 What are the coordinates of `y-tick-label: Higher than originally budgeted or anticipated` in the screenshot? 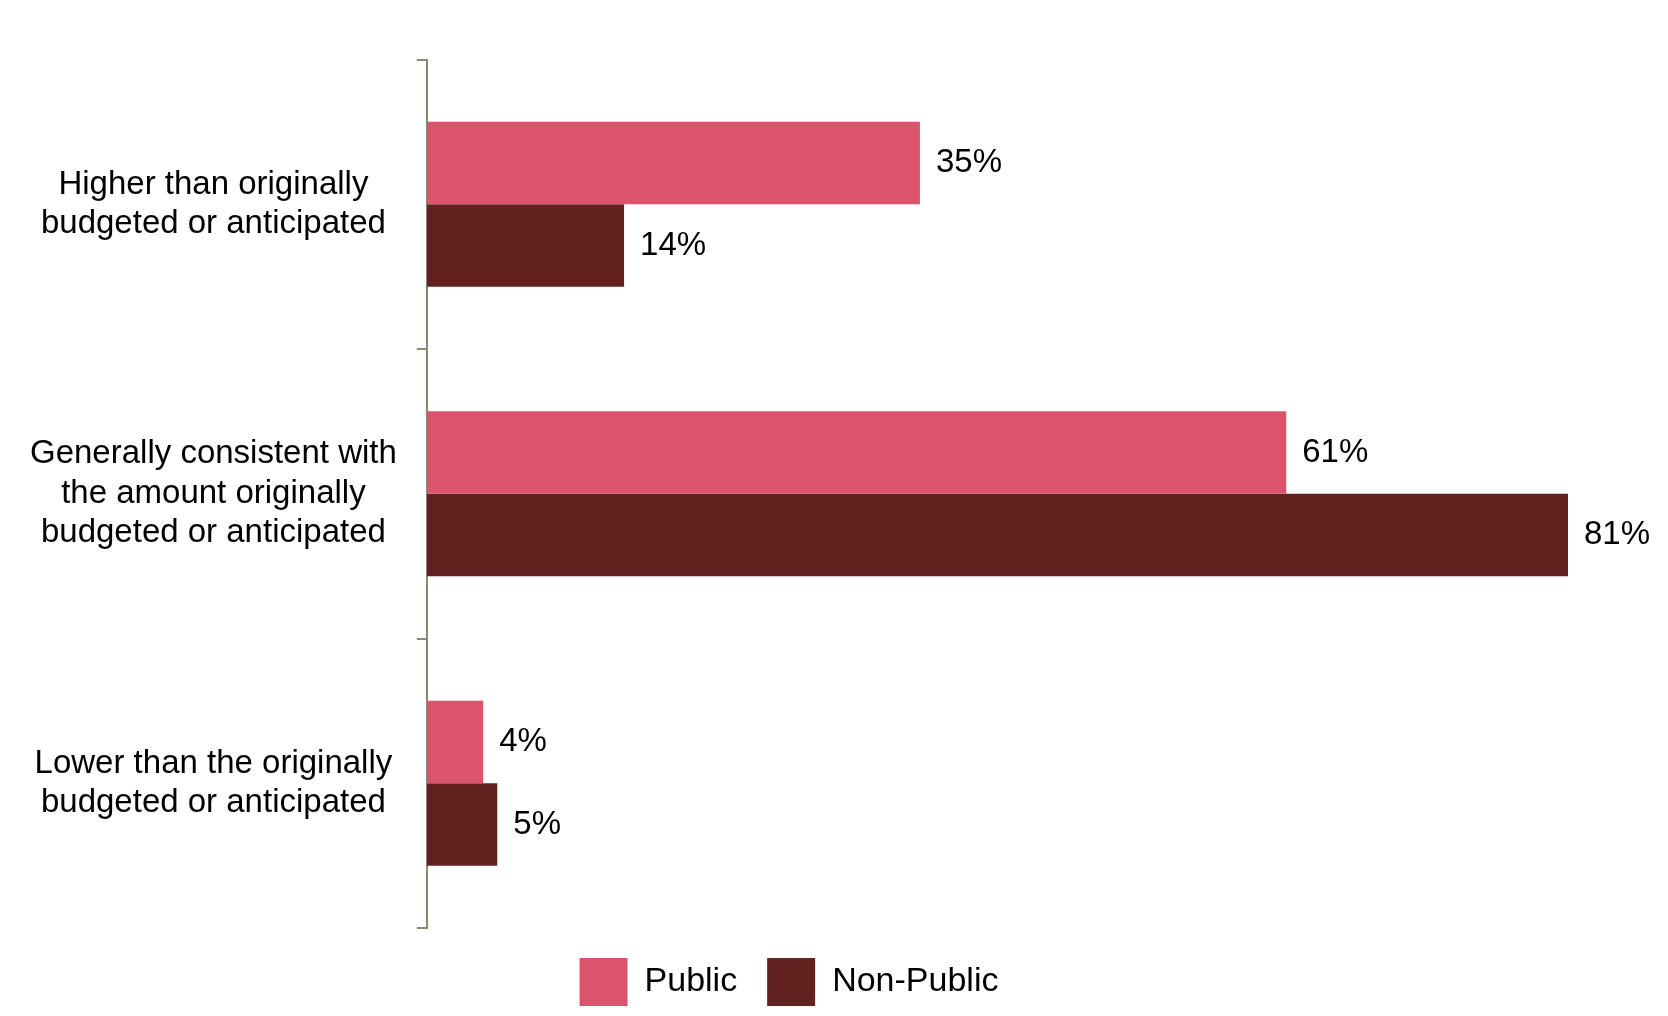 It's located at (213, 202).